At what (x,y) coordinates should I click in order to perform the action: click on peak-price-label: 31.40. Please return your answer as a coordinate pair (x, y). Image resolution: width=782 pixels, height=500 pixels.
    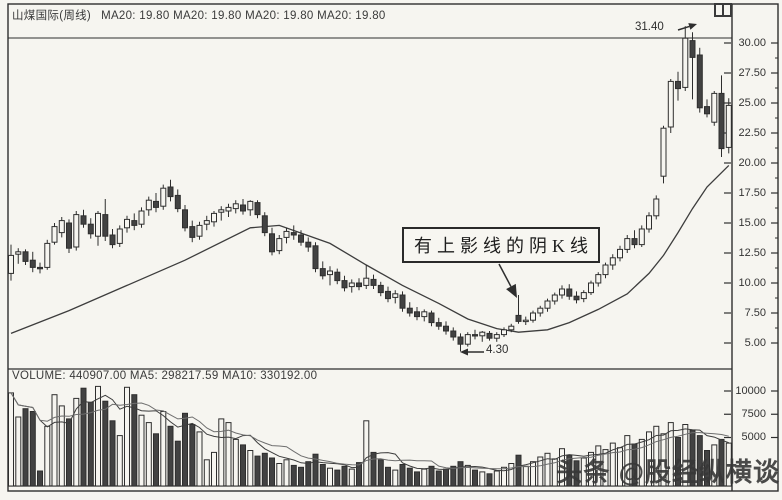
    Looking at the image, I should click on (649, 27).